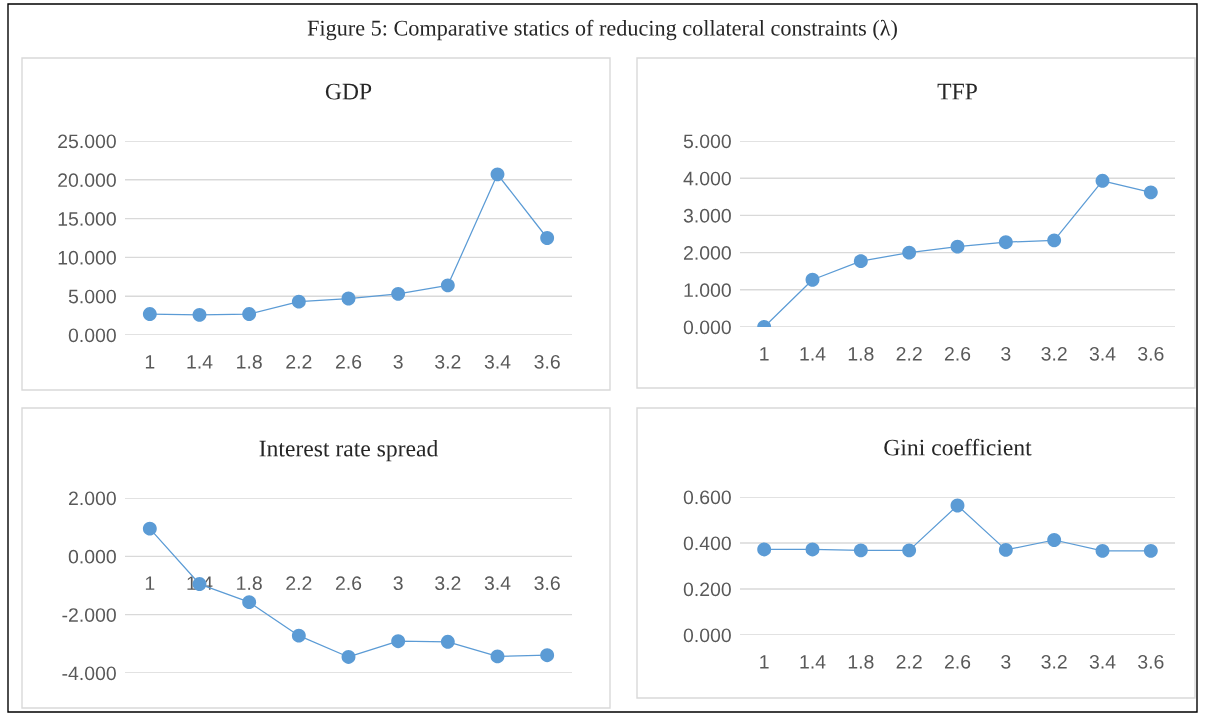 The image size is (1205, 715). I want to click on chart-title: Gini coefficient, so click(958, 447).